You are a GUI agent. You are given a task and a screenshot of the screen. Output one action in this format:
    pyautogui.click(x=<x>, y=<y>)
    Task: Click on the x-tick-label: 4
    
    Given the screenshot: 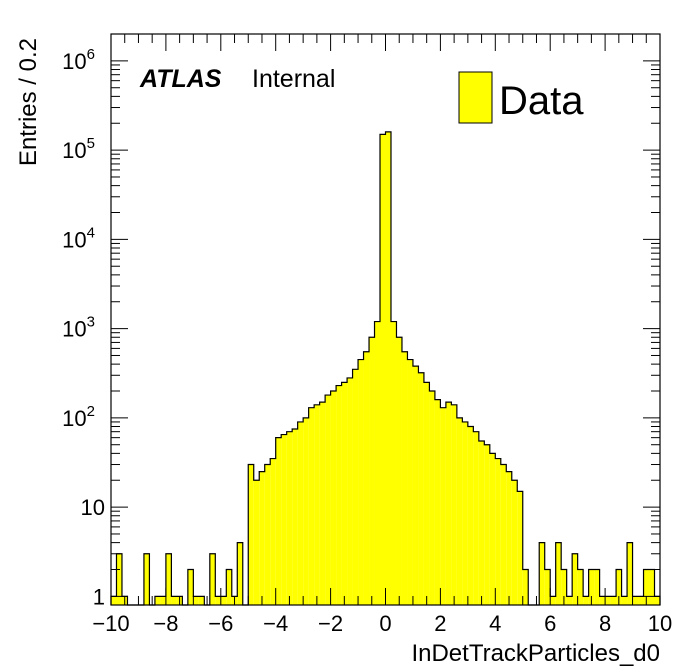 What is the action you would take?
    pyautogui.click(x=495, y=623)
    